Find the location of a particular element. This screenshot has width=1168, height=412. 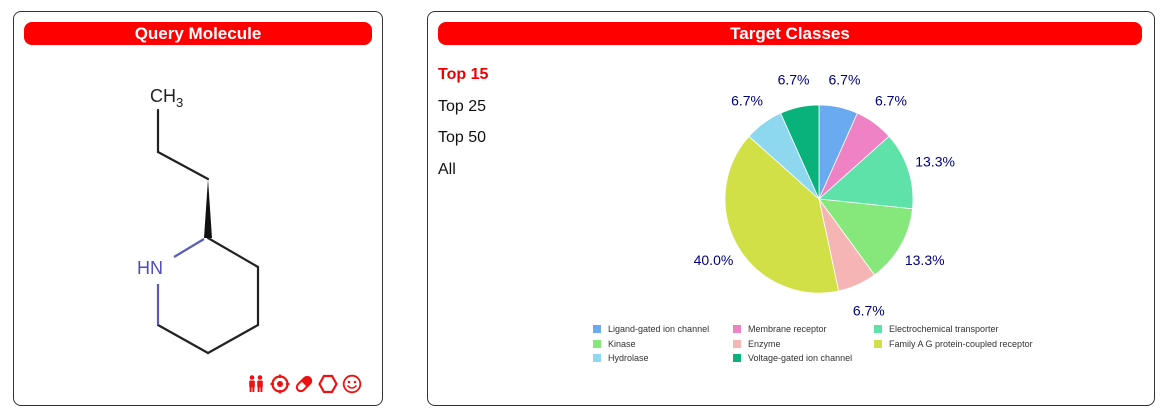

pie-label-5: 40.0% is located at coordinates (714, 260).